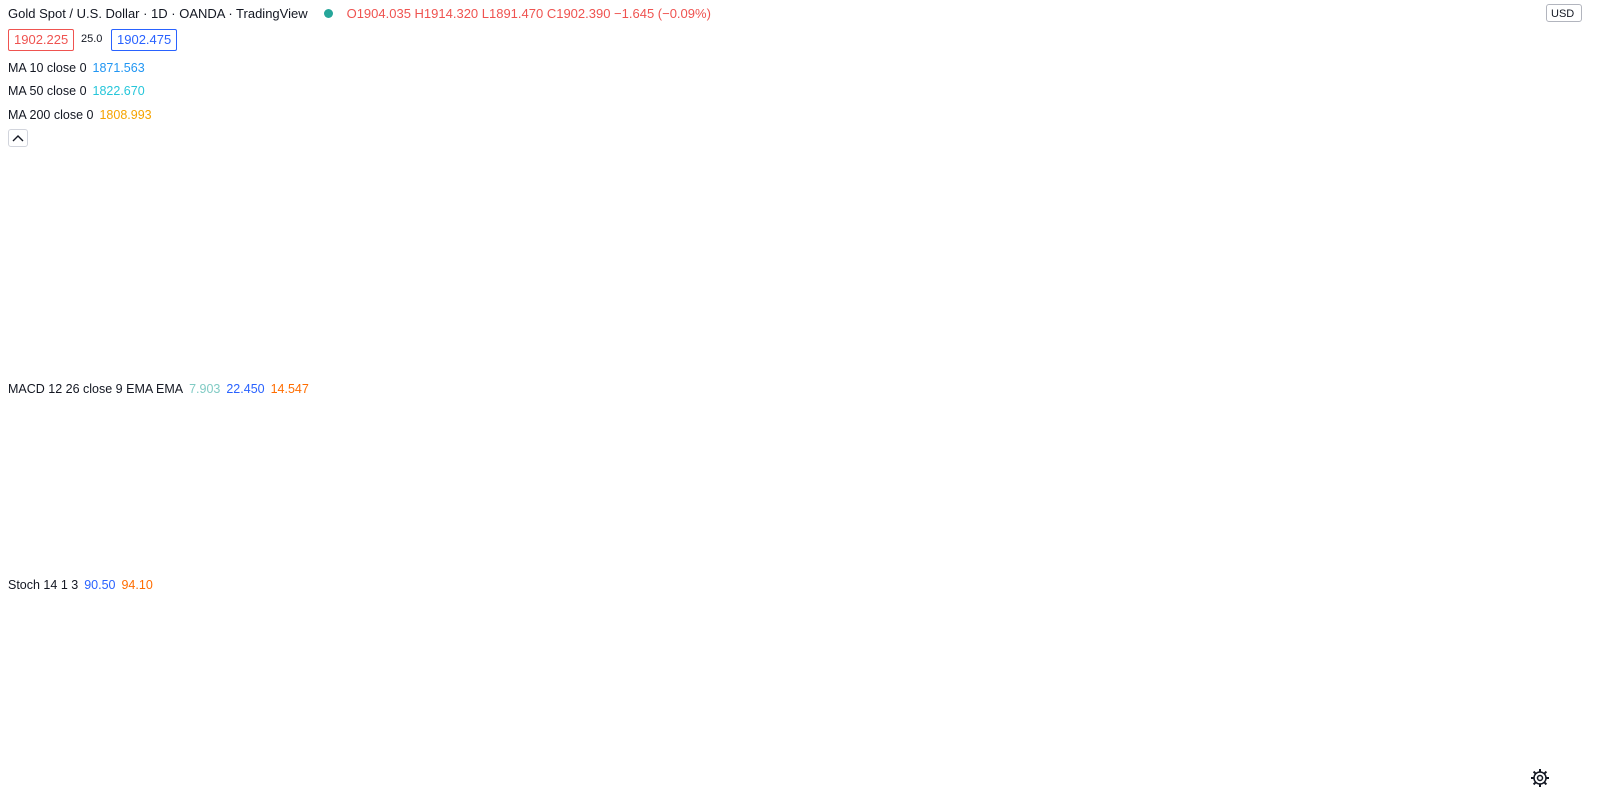 The image size is (1613, 812). I want to click on legend-ma200: MA 200 close 0 1808.993, so click(80, 115).